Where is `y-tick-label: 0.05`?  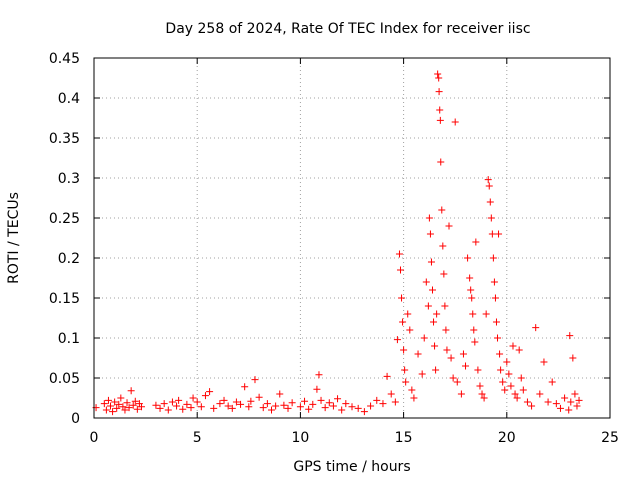 y-tick-label: 0.05 is located at coordinates (64, 379).